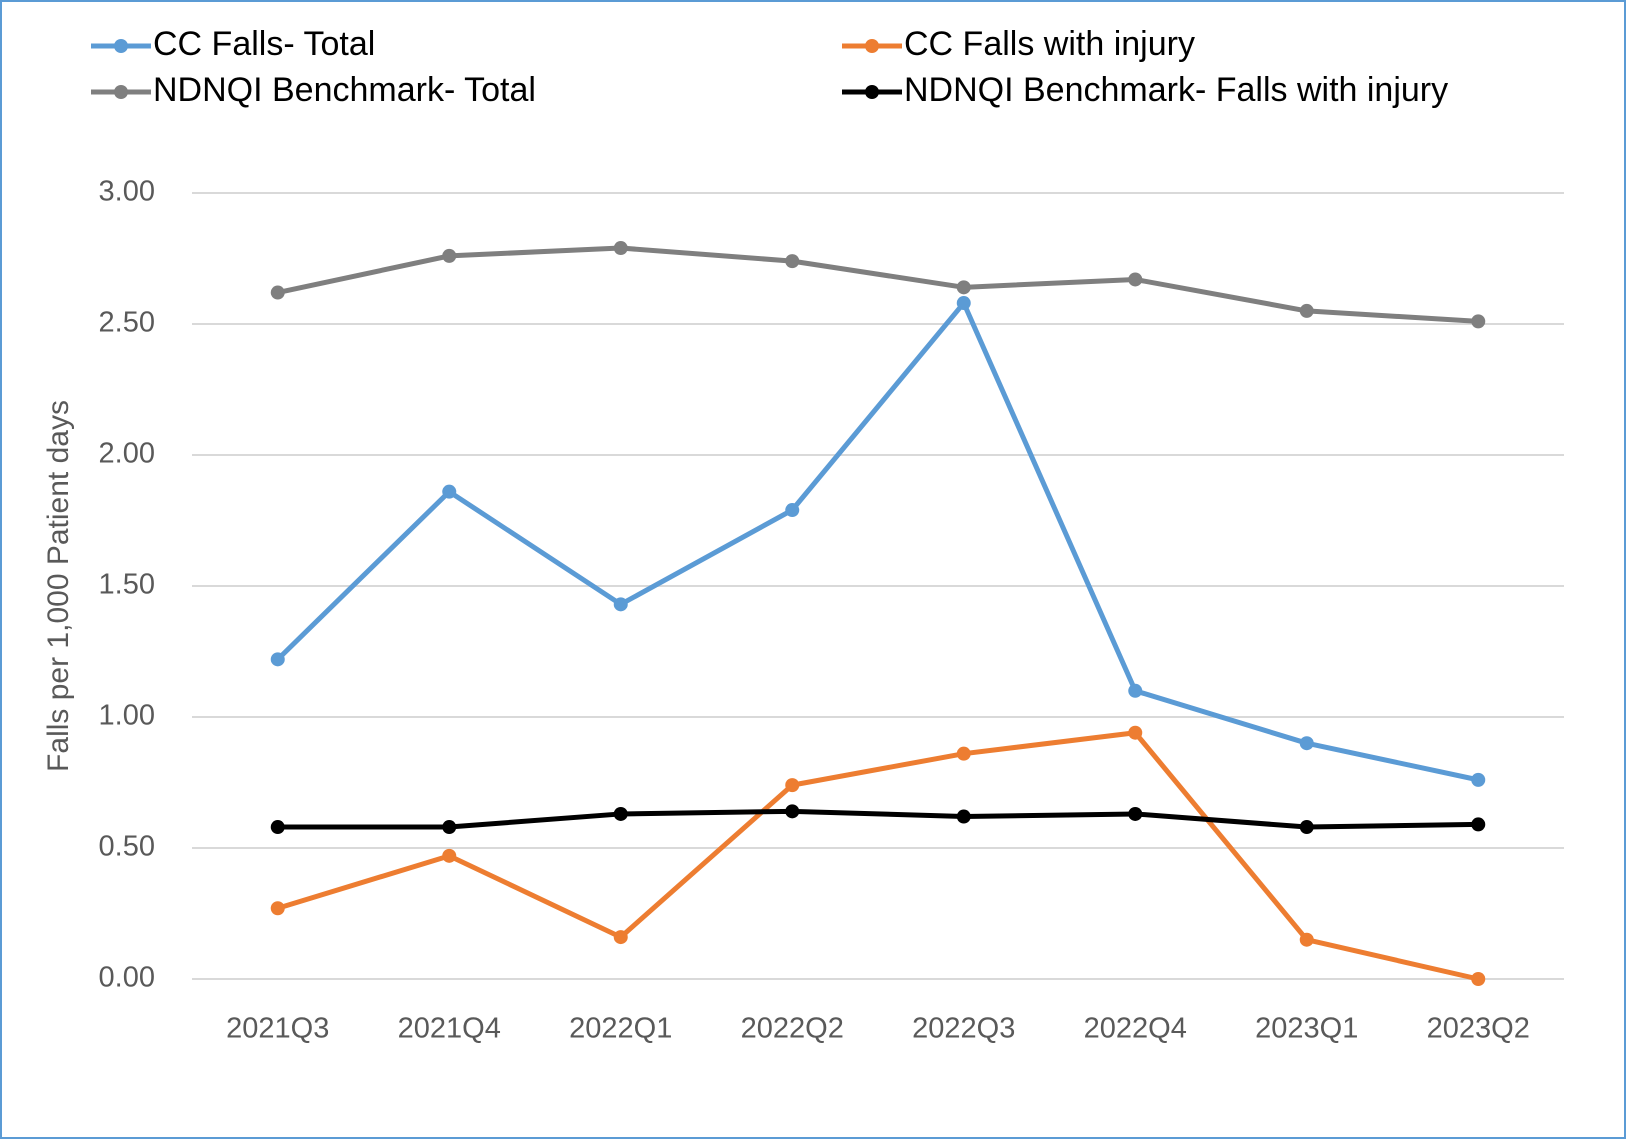 This screenshot has width=1626, height=1139. I want to click on y-tick-label: 1.00, so click(127, 716).